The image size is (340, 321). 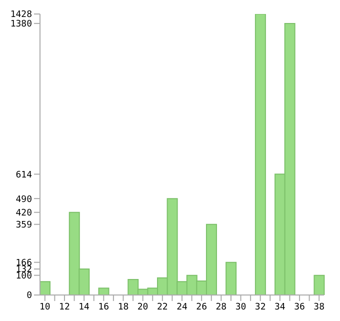 What do you see at coordinates (299, 307) in the screenshot?
I see `x-tick-label: 36` at bounding box center [299, 307].